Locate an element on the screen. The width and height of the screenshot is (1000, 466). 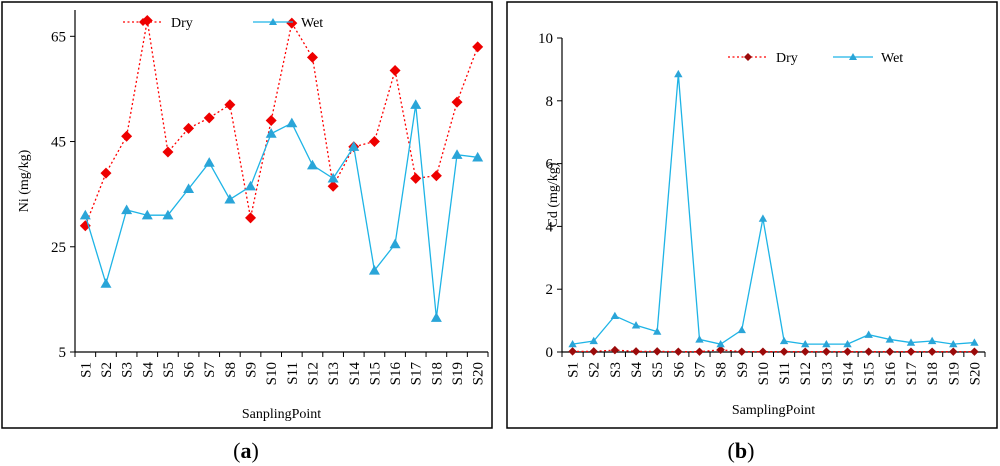
caption-a: (a) is located at coordinates (246, 450).